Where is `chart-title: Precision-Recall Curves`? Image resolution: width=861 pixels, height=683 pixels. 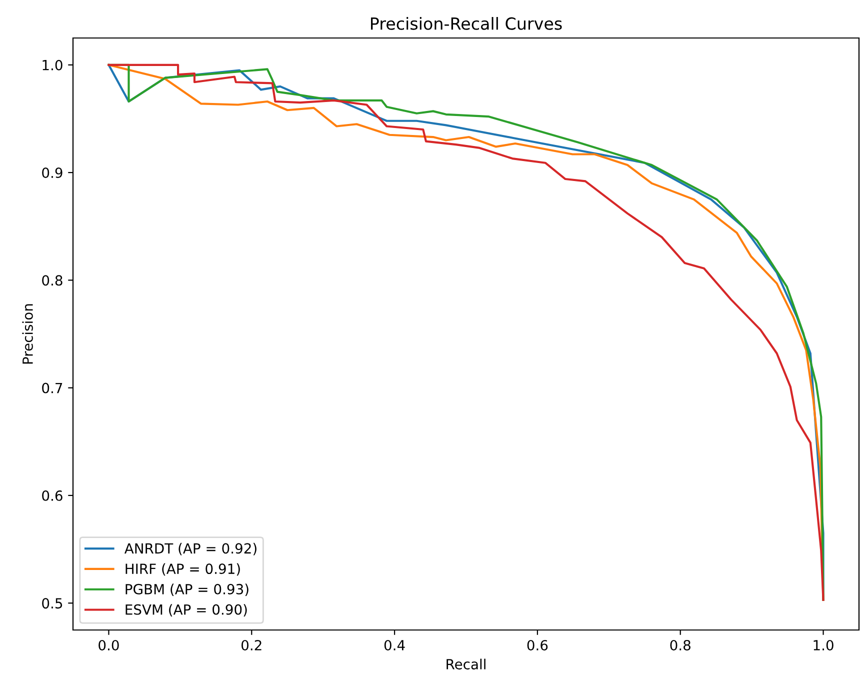
chart-title: Precision-Recall Curves is located at coordinates (466, 23).